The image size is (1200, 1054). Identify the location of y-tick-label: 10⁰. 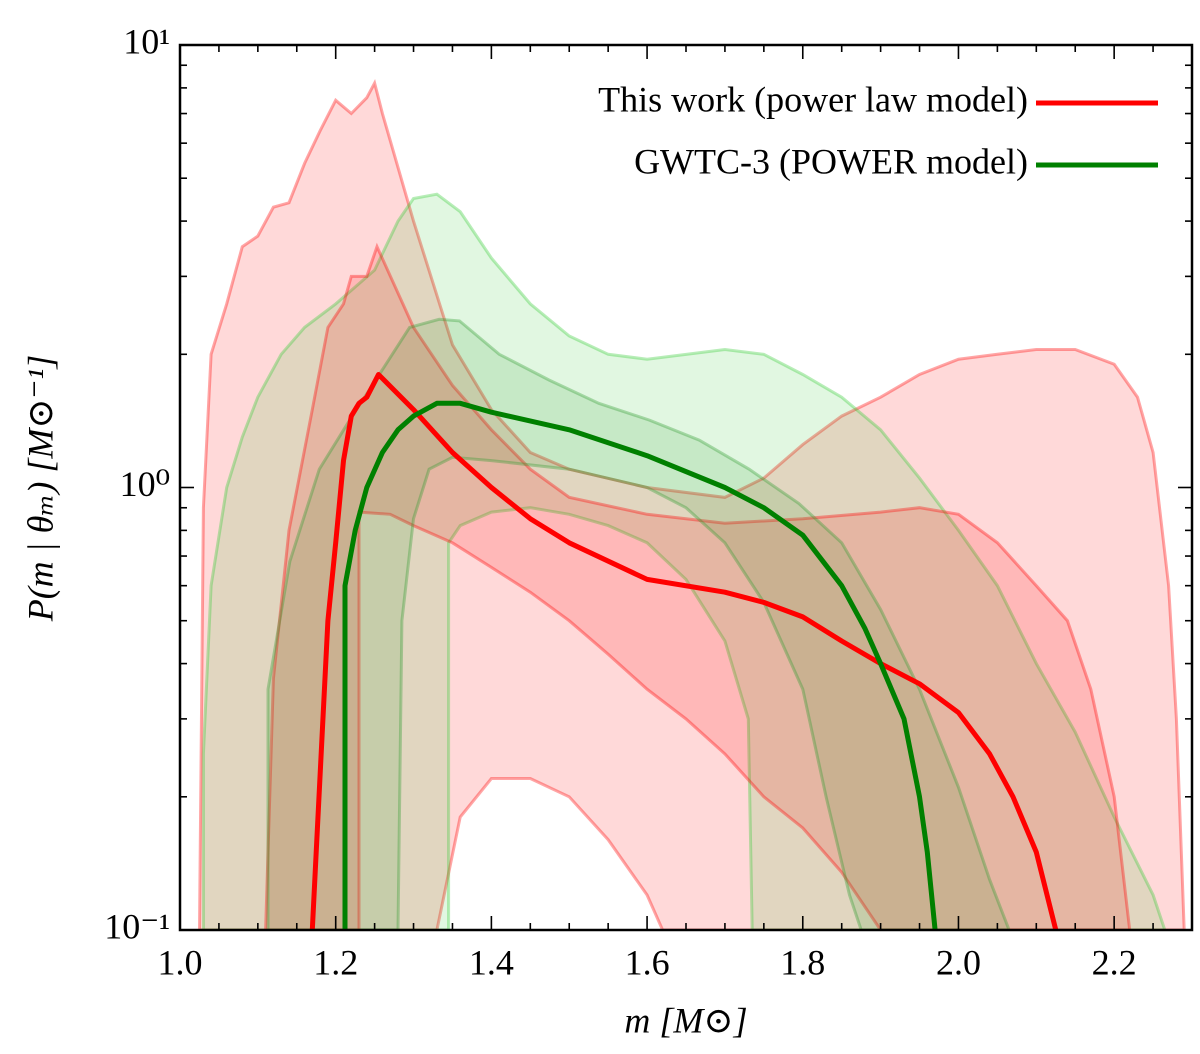
(145, 484).